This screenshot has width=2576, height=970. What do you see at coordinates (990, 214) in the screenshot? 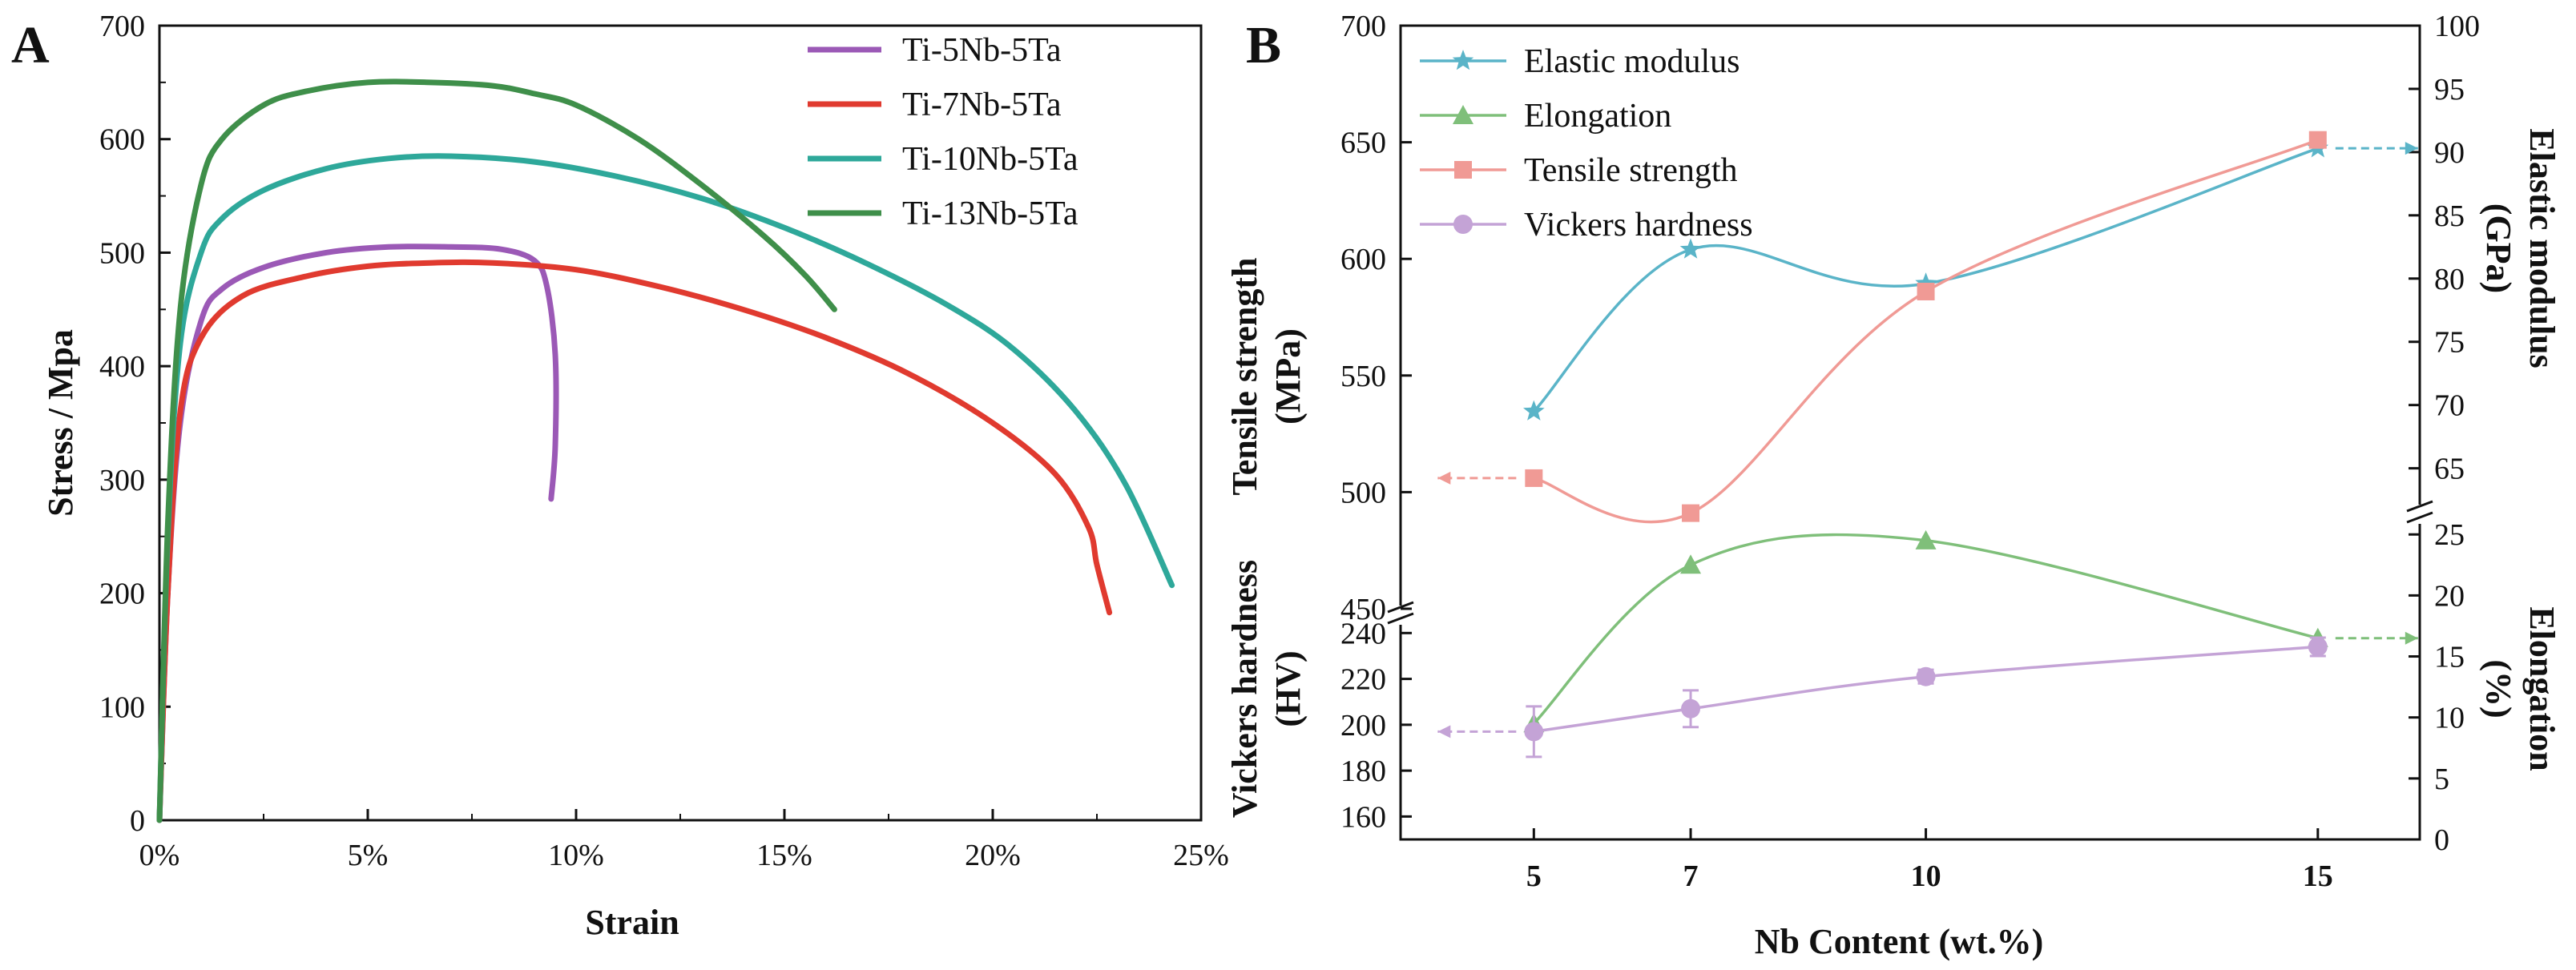
I see `legend-label: Ti-13Nb-5Ta` at bounding box center [990, 214].